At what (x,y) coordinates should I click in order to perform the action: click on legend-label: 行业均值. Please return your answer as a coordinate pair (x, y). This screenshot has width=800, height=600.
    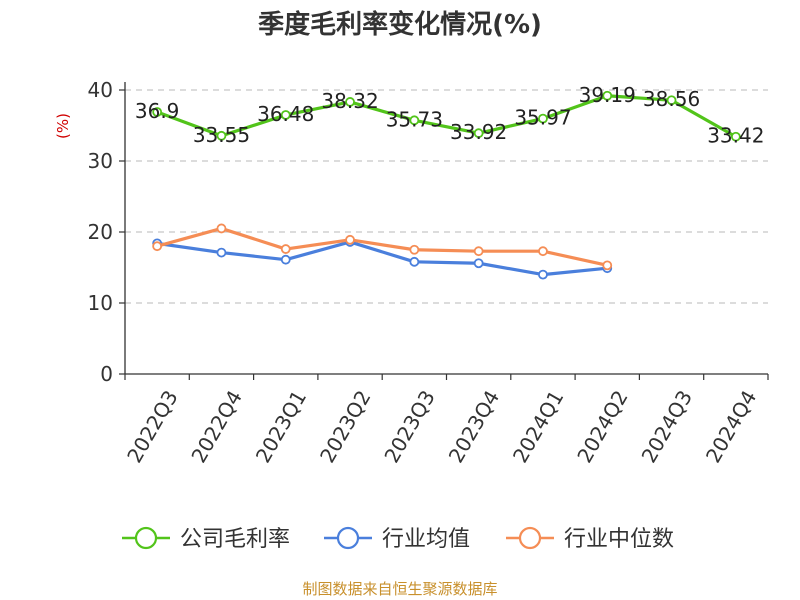
    Looking at the image, I should click on (426, 539).